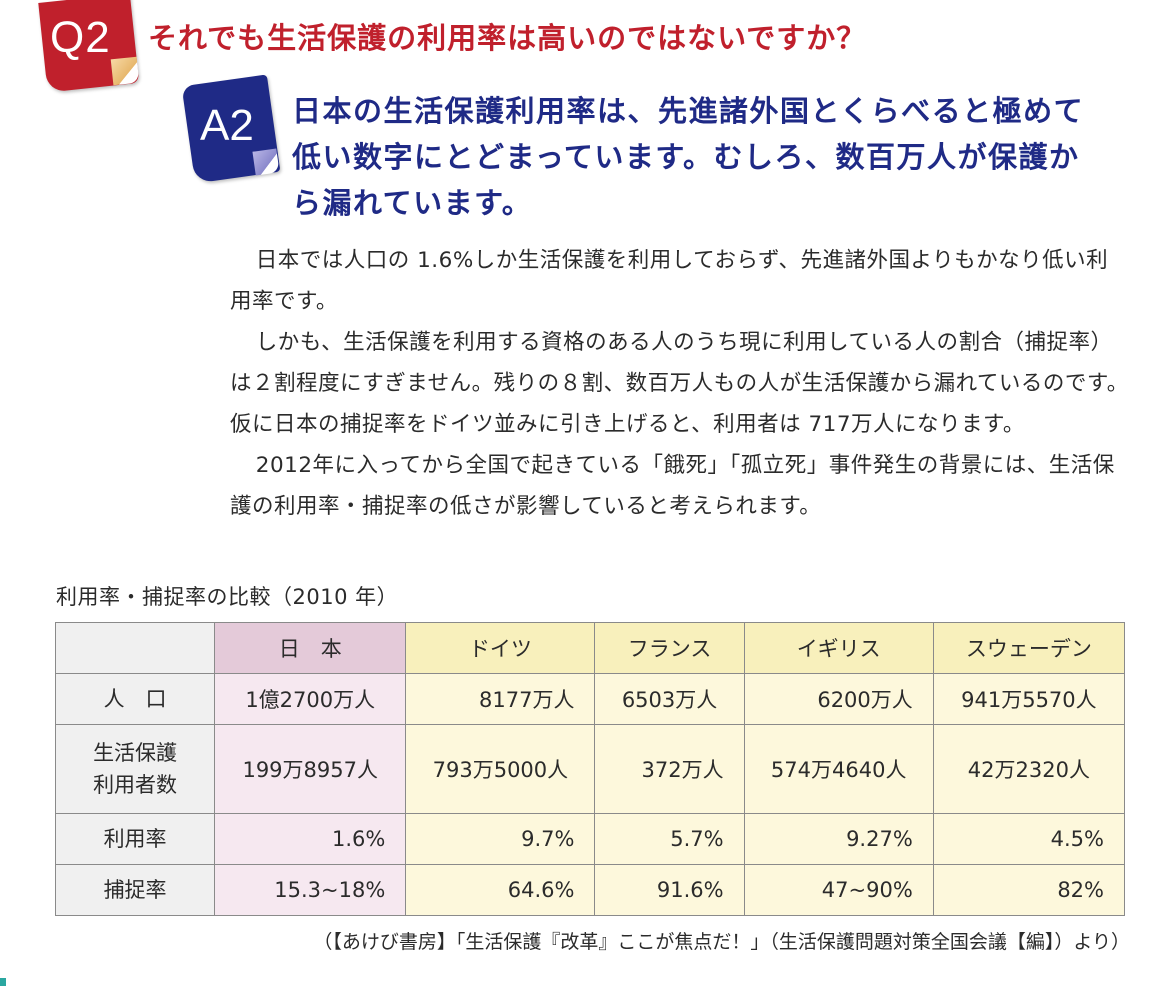  Describe the element at coordinates (669, 699) in the screenshot. I see `table-cell: 6503万人` at that location.